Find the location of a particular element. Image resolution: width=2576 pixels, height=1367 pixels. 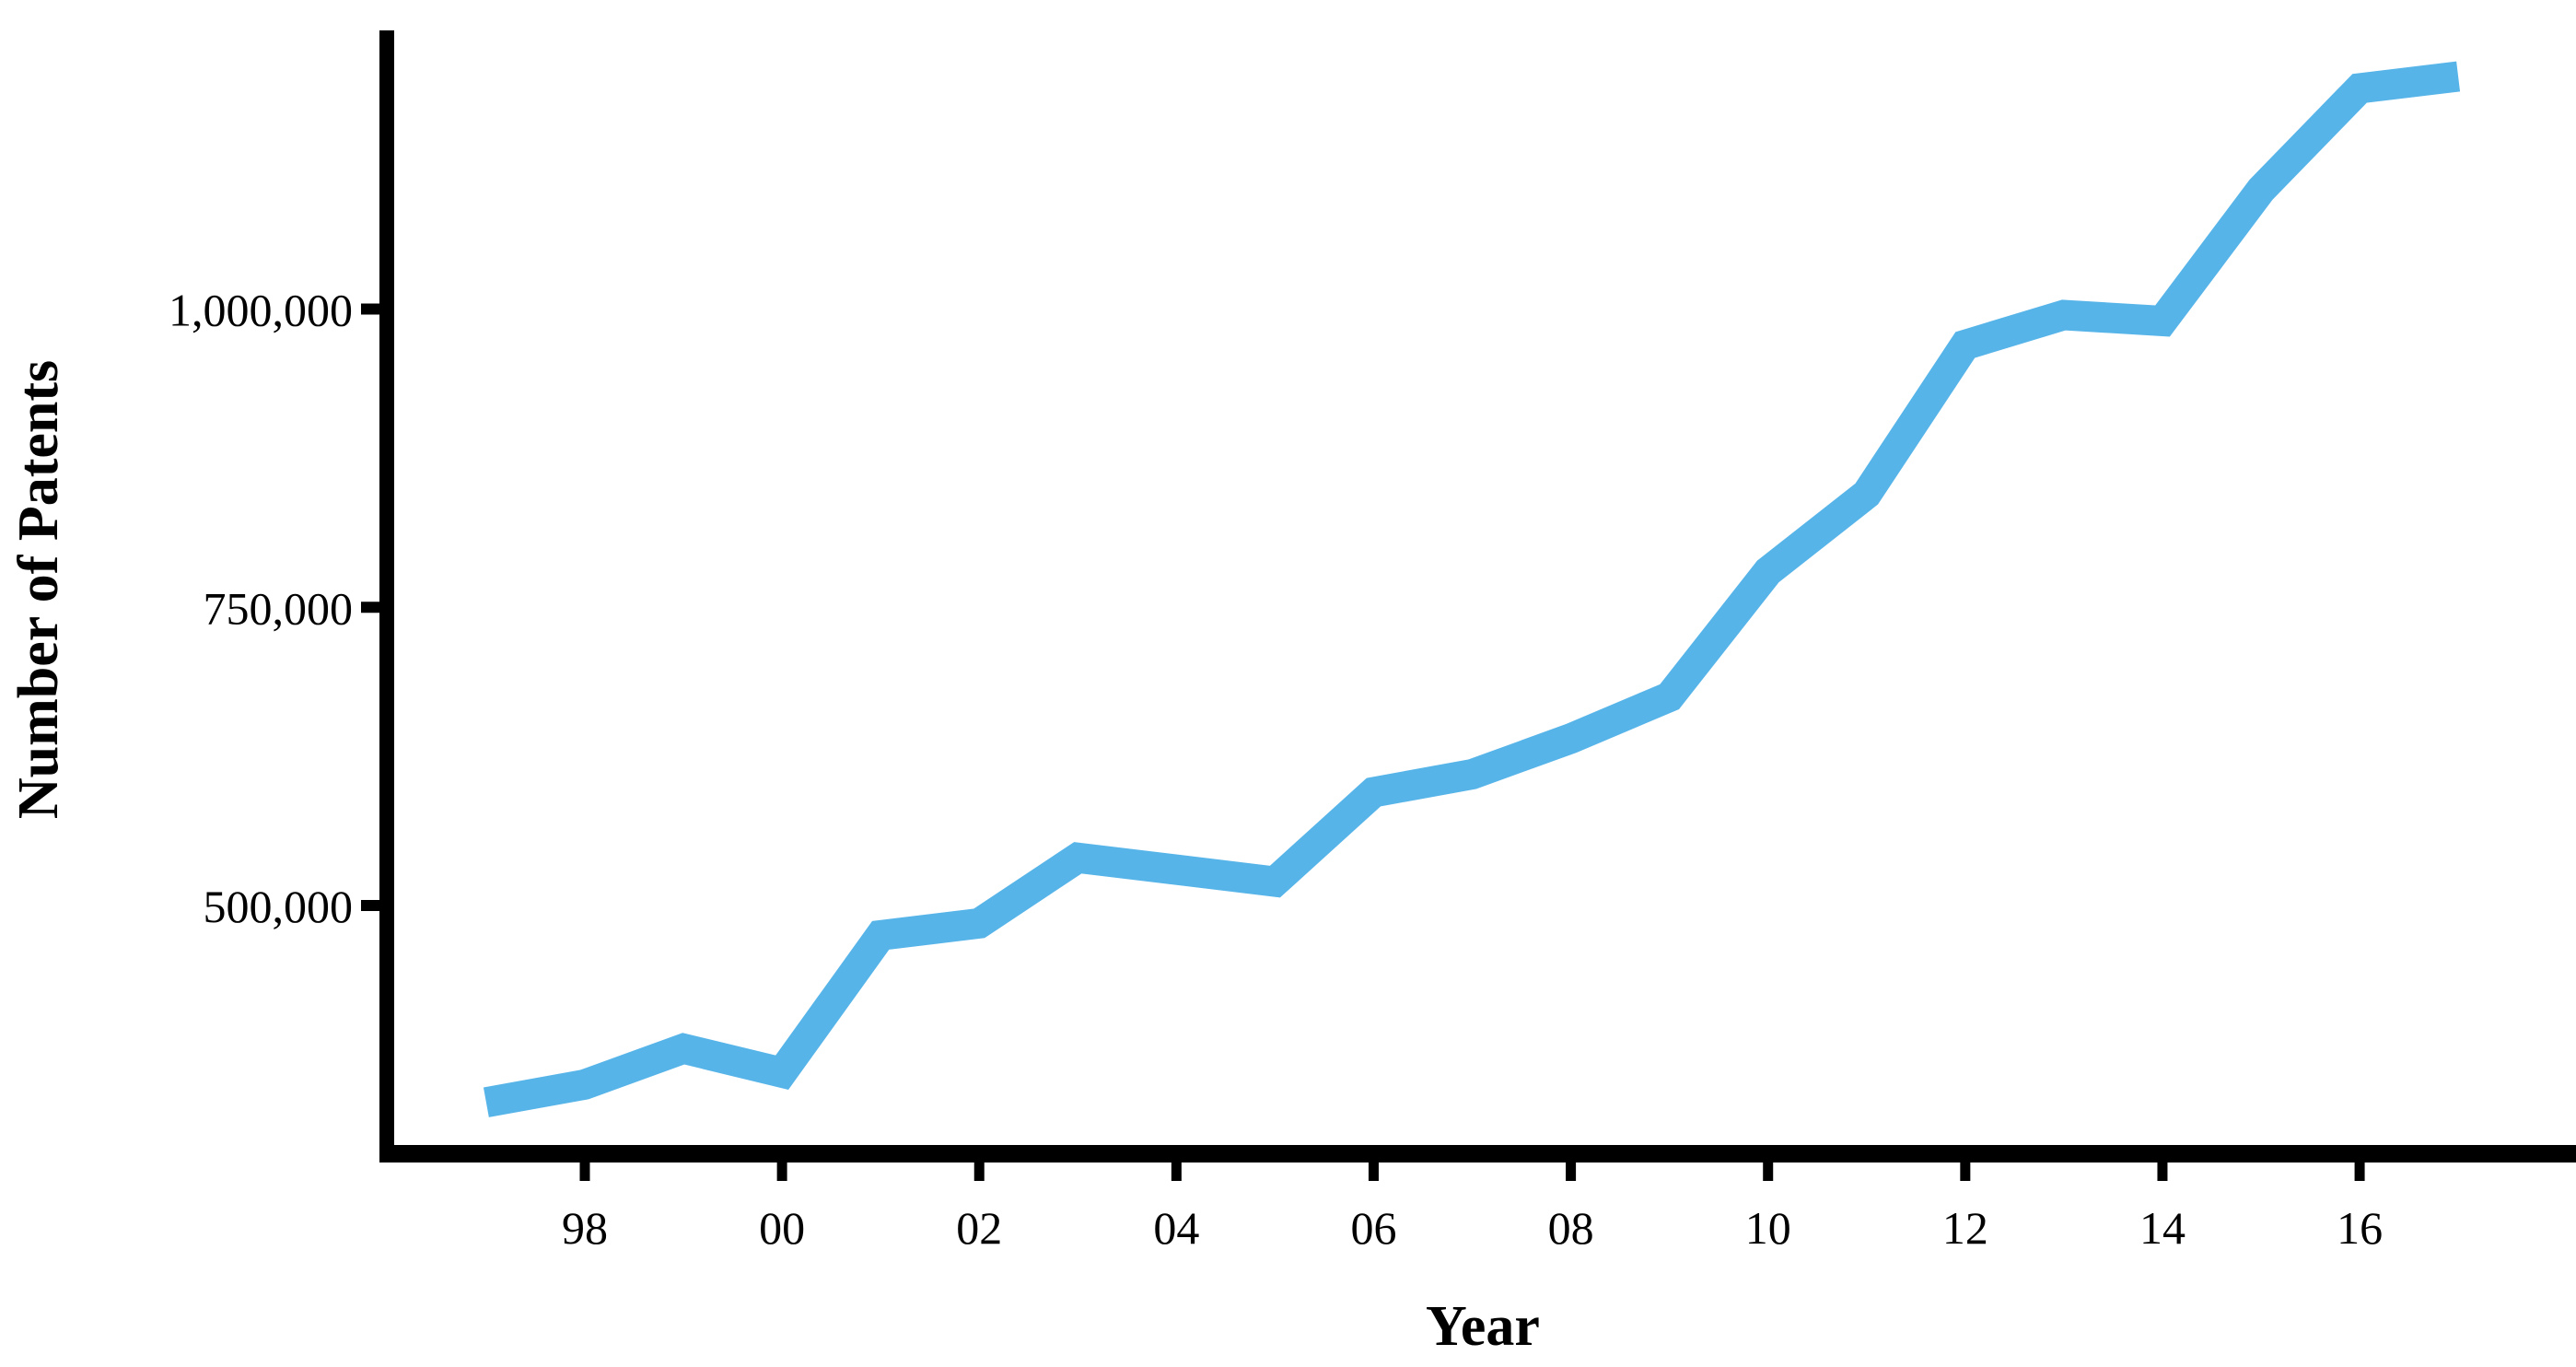

y-tick-label: 1,000,000 is located at coordinates (261, 310).